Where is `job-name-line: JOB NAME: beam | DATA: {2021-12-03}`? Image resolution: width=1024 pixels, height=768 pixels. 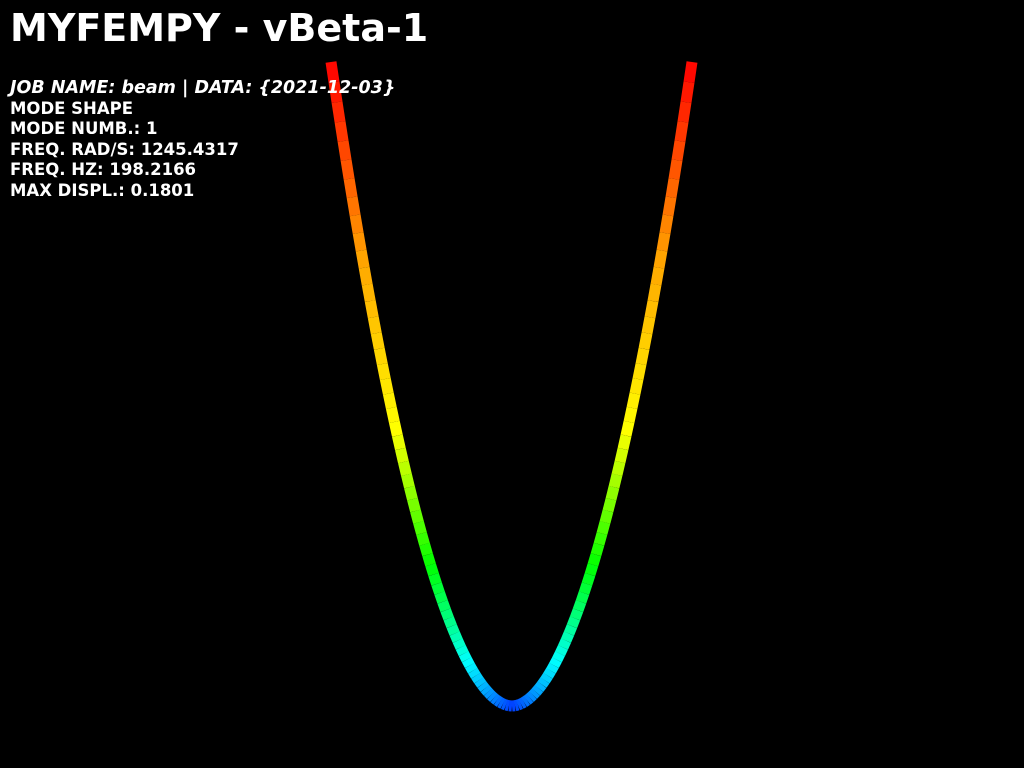
job-name-line: JOB NAME: beam | DATA: {2021-12-03} is located at coordinates (203, 88).